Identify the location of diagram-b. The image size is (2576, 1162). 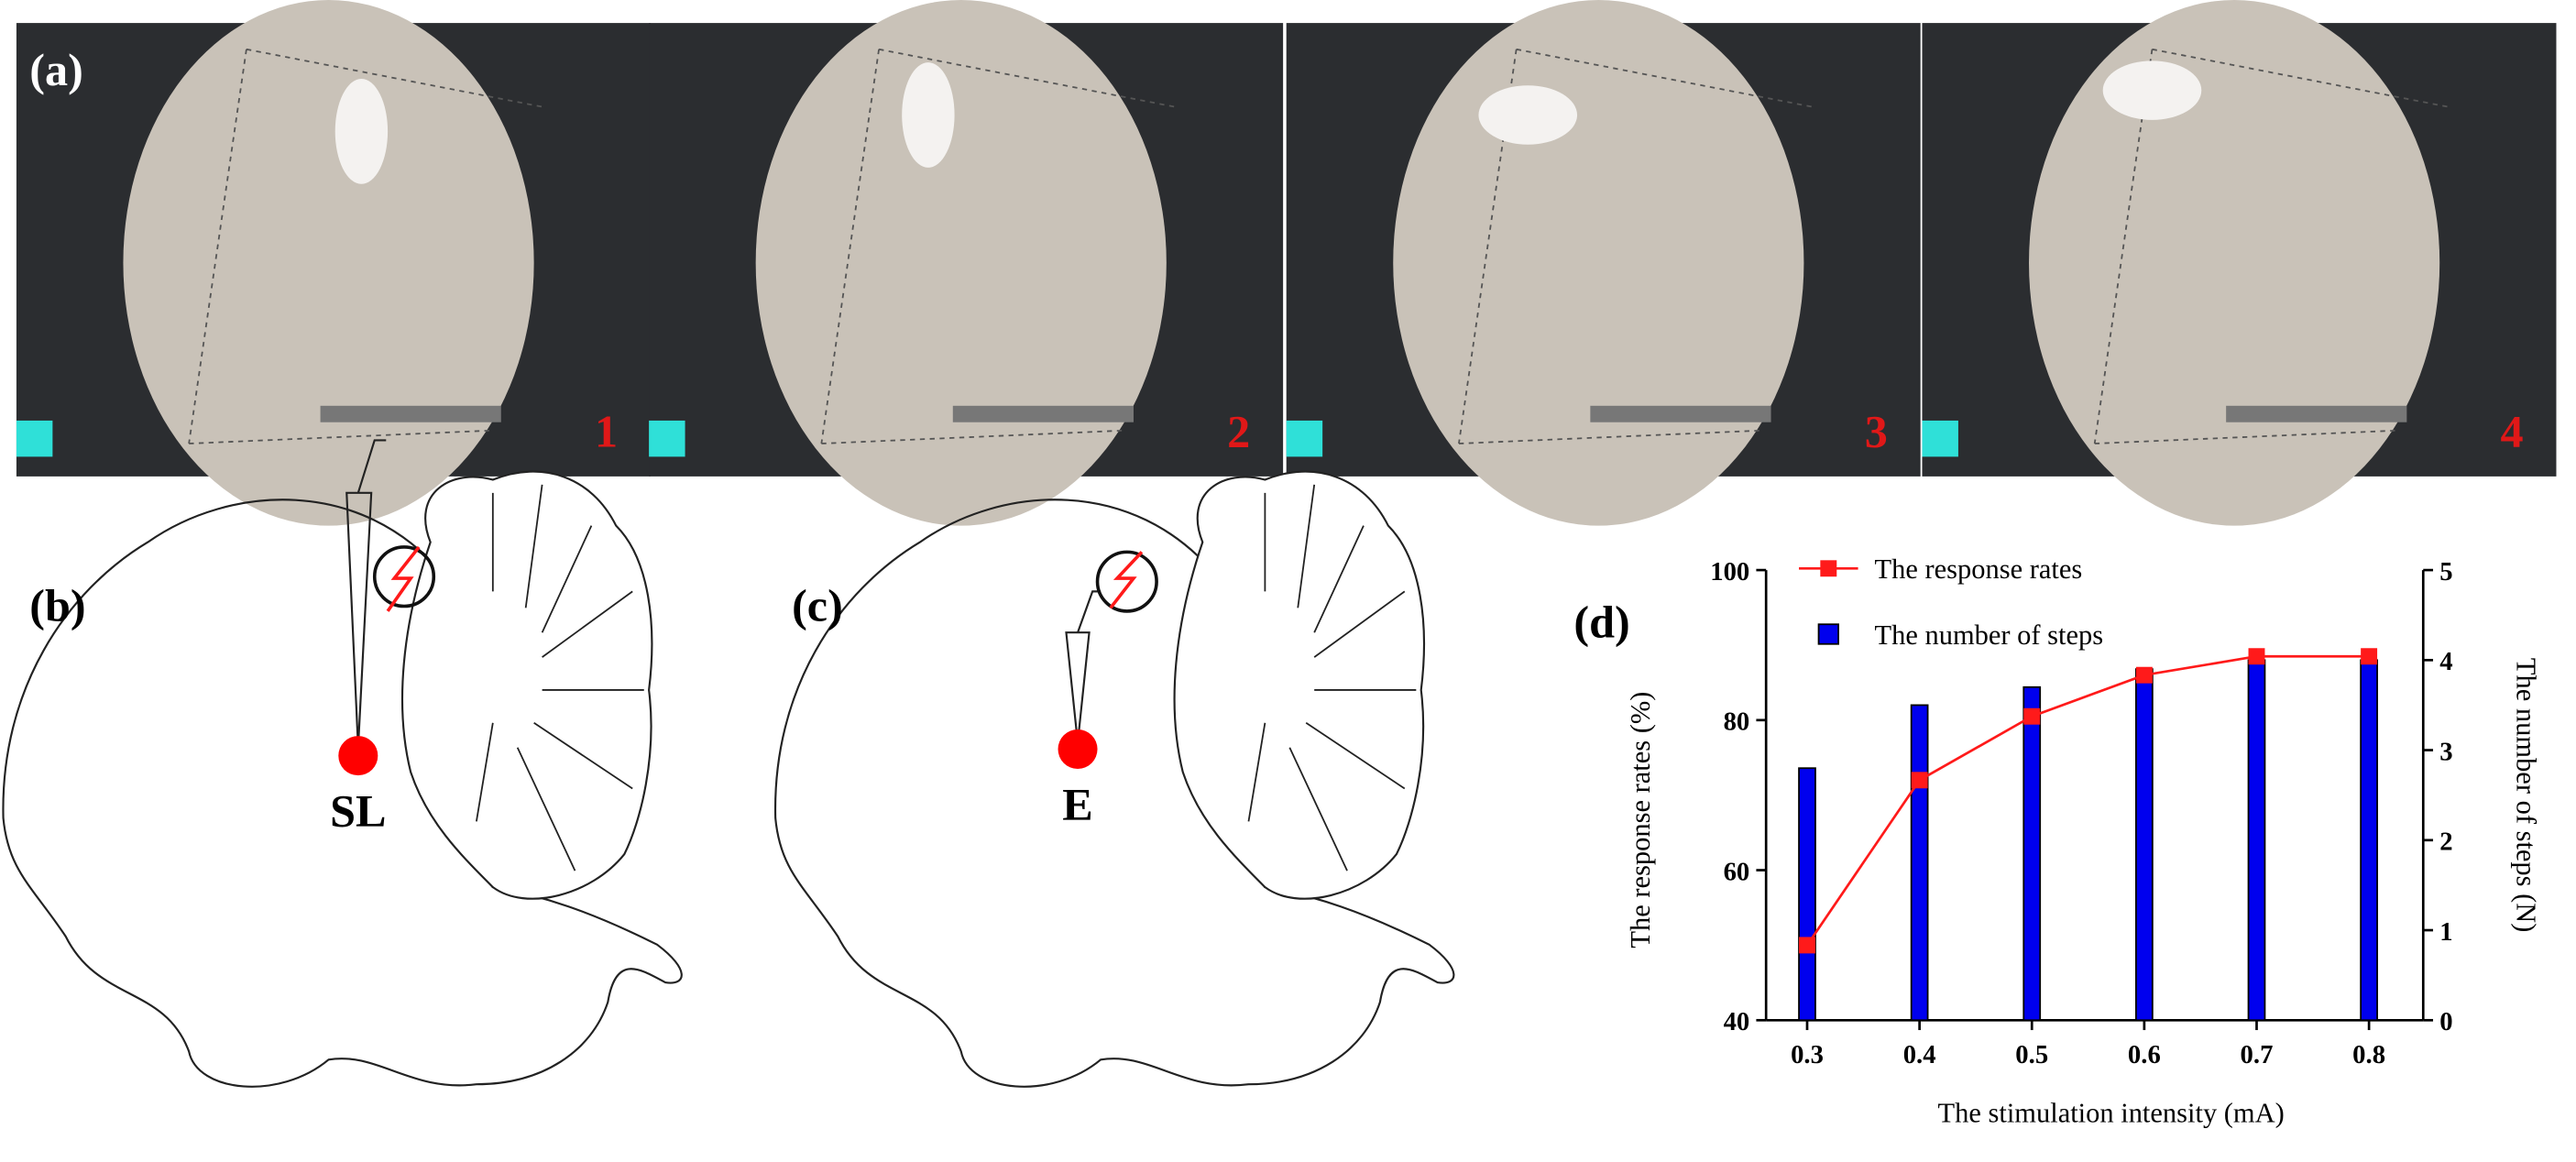
(342, 763).